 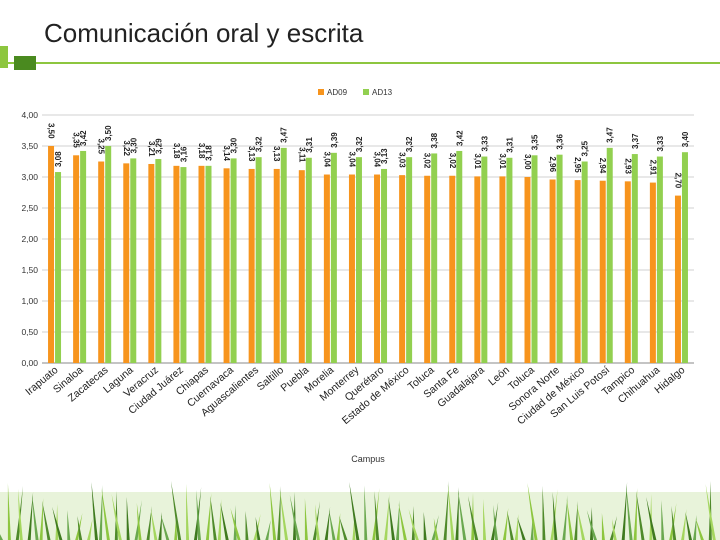 What do you see at coordinates (627, 166) in the screenshot?
I see `value-label-ad09: 2,93` at bounding box center [627, 166].